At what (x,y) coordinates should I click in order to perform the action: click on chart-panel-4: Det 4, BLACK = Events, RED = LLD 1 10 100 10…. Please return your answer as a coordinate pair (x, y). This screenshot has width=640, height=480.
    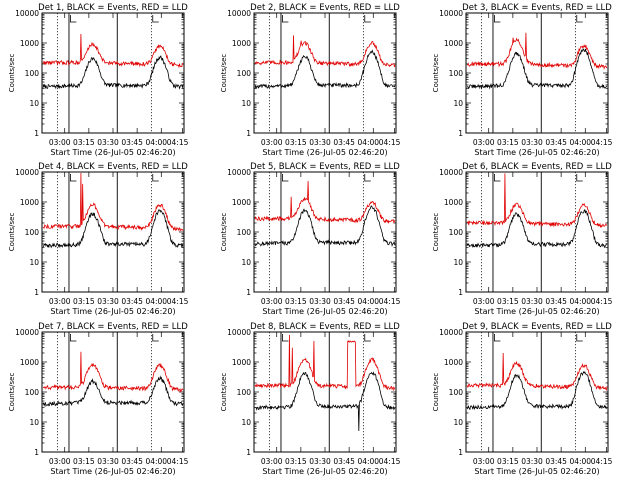
    Looking at the image, I should click on (98, 239).